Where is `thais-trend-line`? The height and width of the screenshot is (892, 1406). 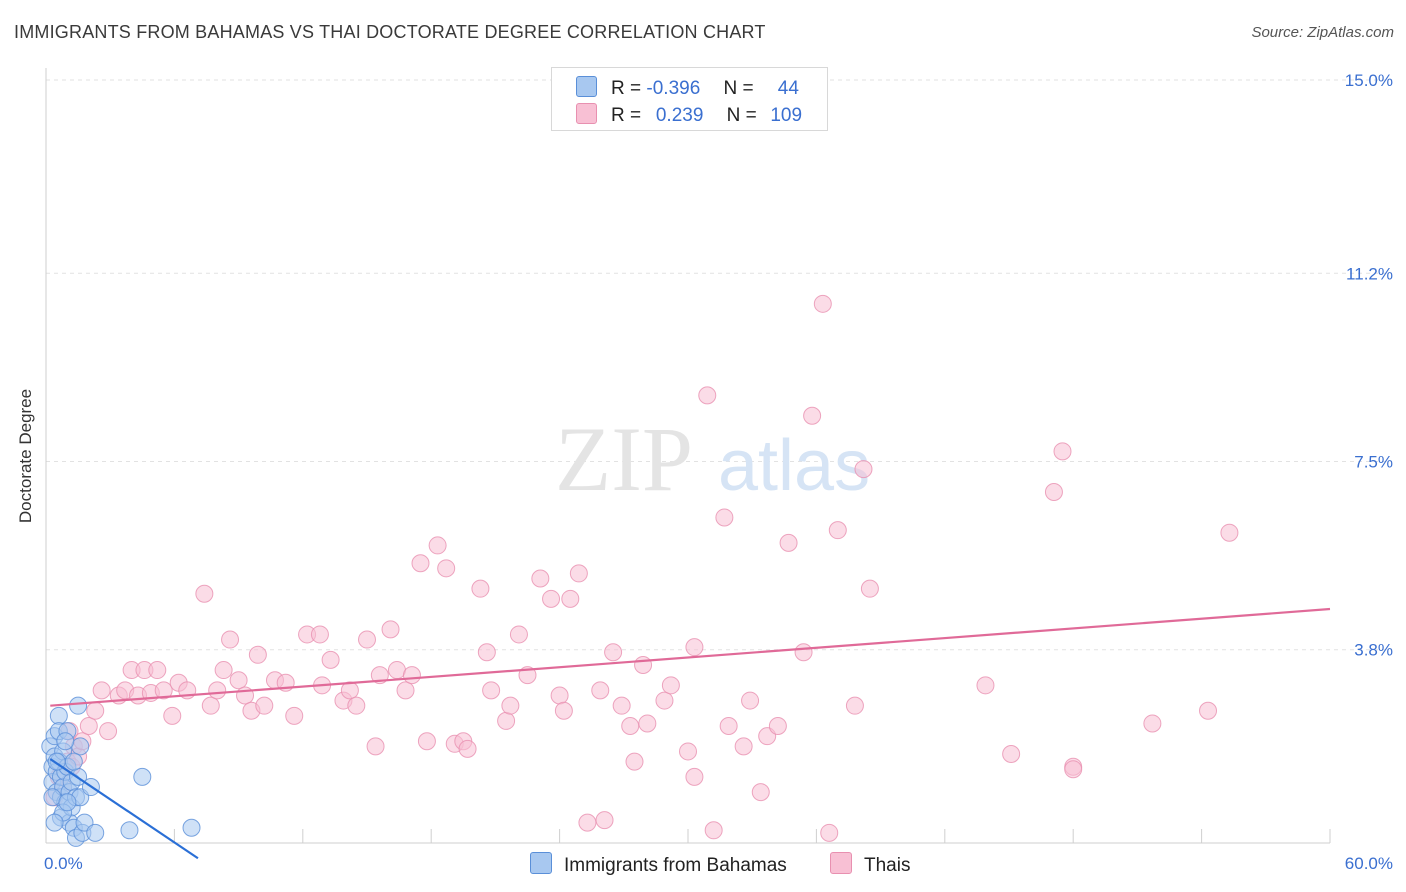 thais-trend-line is located at coordinates (690, 657).